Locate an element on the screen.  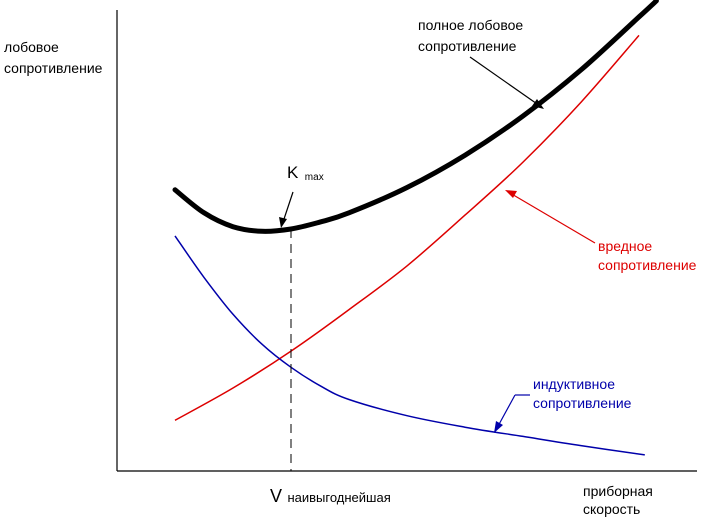
v-best-label-main: V is located at coordinates (276, 496).